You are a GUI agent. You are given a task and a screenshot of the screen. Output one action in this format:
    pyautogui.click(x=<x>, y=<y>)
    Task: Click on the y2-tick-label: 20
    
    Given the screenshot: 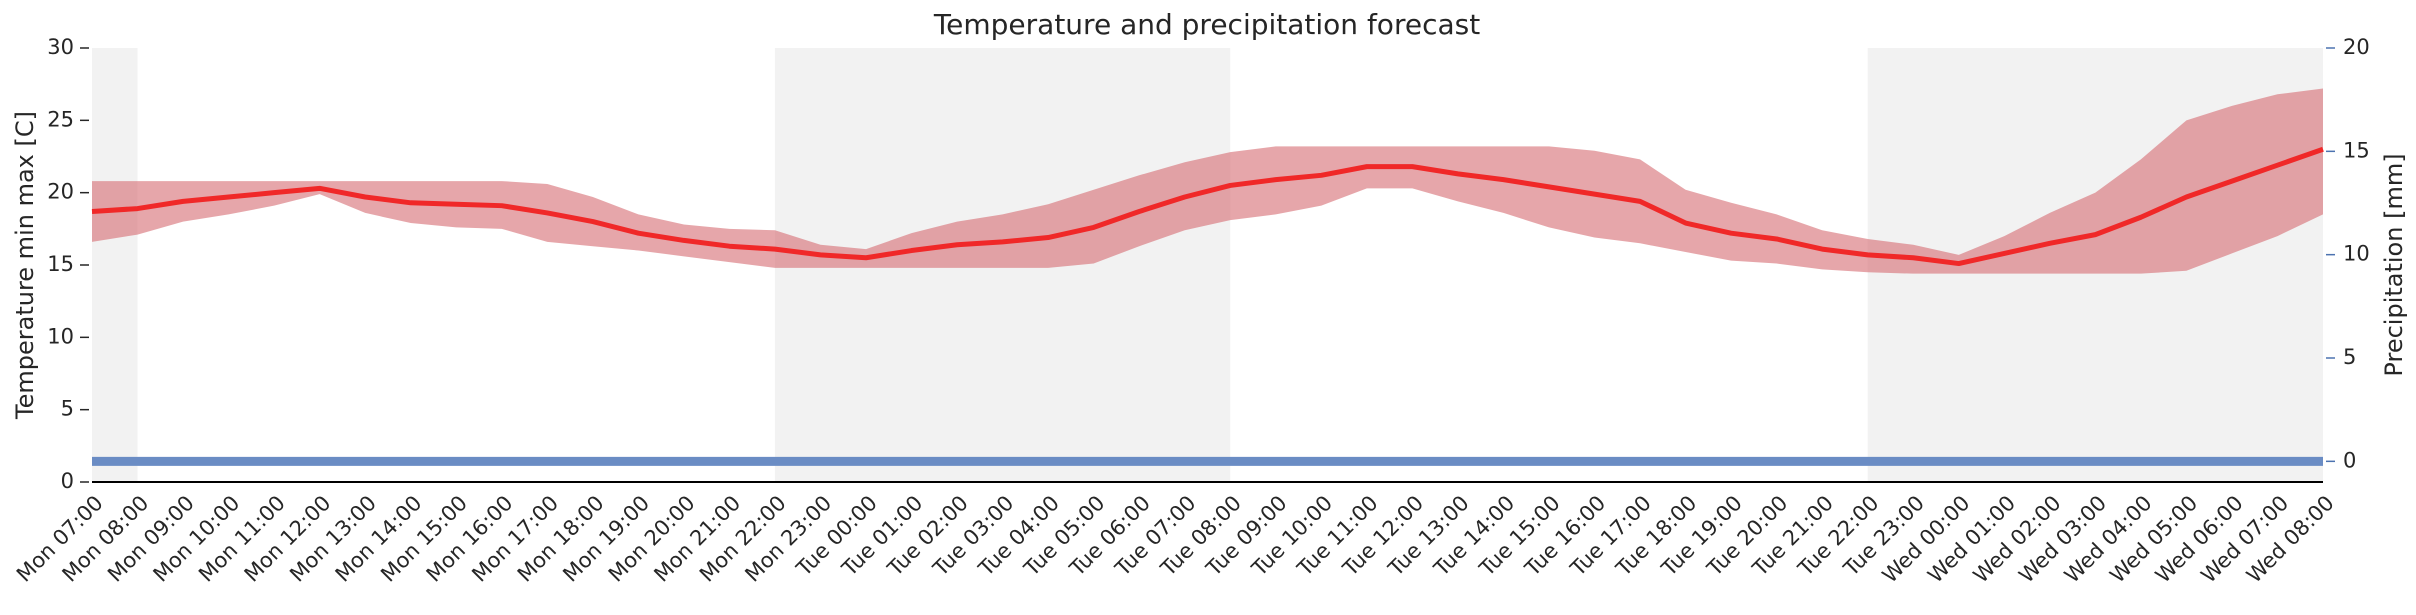 What is the action you would take?
    pyautogui.click(x=2356, y=47)
    